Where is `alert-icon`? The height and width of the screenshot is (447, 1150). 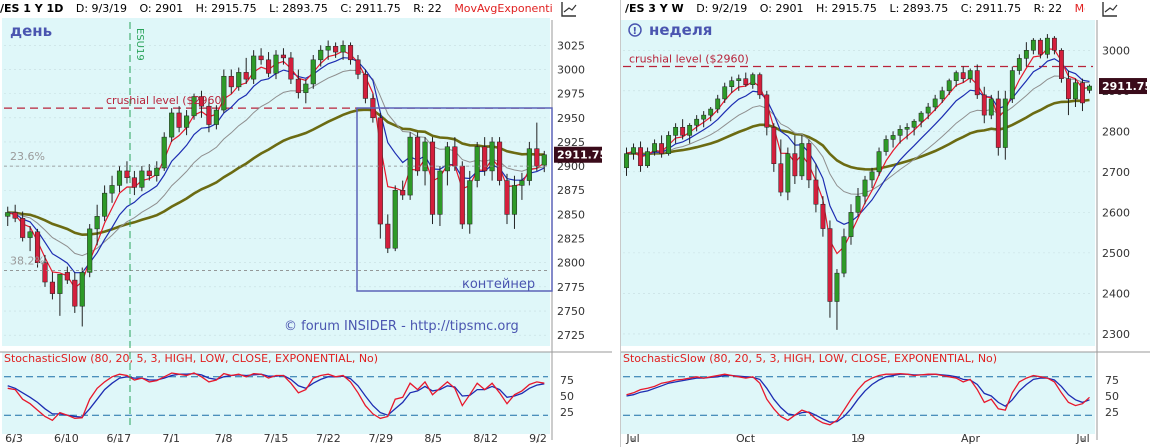
alert-icon is located at coordinates (635, 30).